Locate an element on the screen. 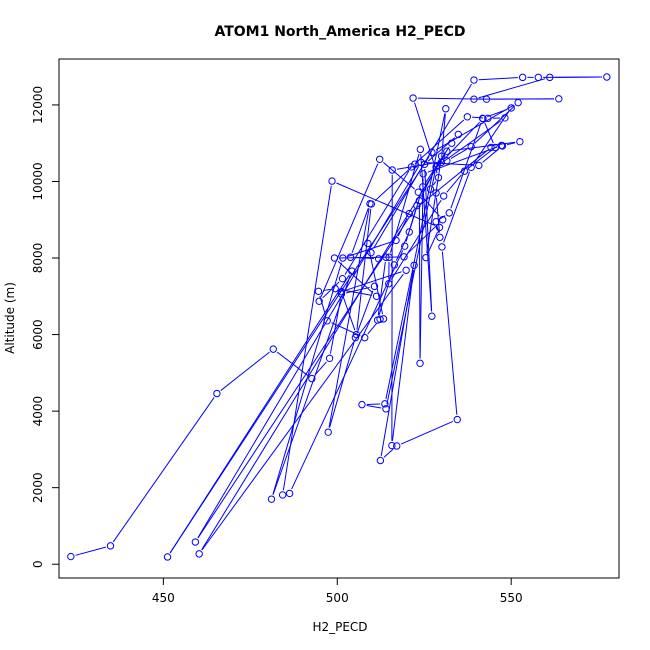 Image resolution: width=650 pixels, height=650 pixels. y-tick-label: 6000 is located at coordinates (38, 334).